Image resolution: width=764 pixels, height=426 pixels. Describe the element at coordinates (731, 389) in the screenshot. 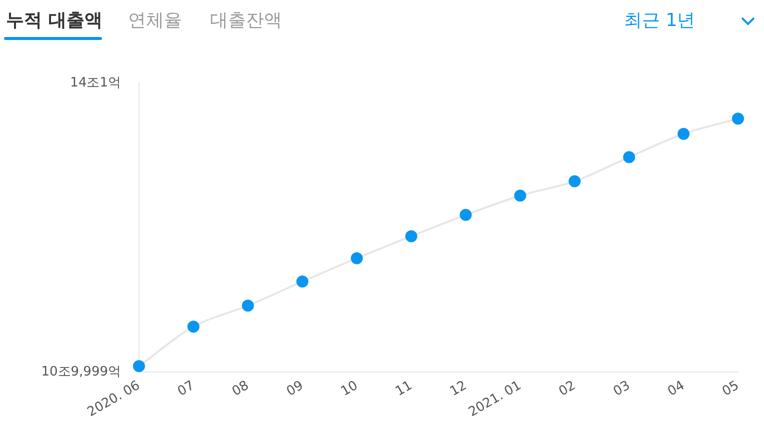

I see `x-tick-label: 05` at that location.